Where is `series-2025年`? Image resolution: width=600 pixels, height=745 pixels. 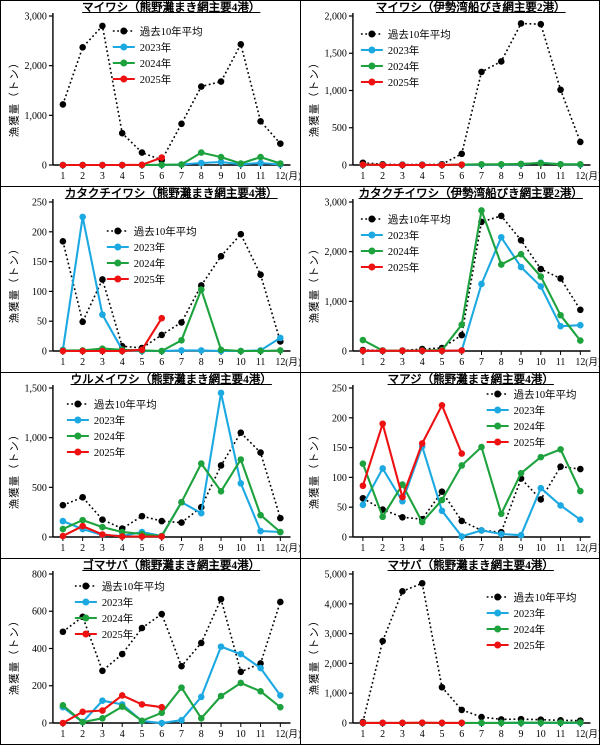
series-2025年 is located at coordinates (112, 531).